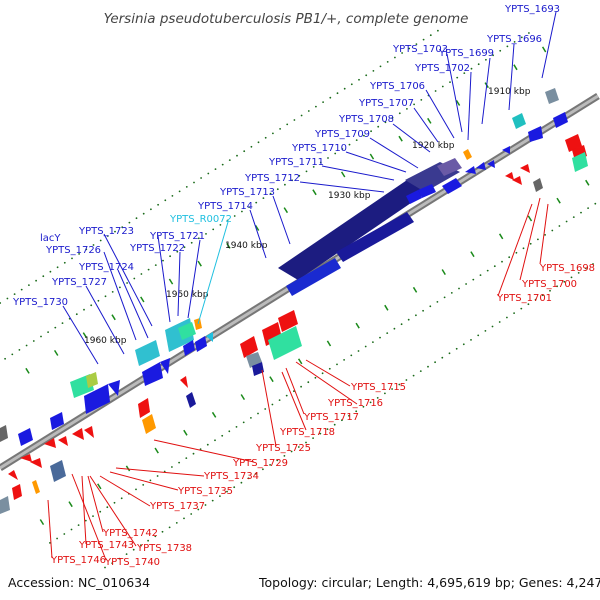 The width and height of the screenshot is (600, 600). Describe the element at coordinates (132, 562) in the screenshot. I see `gene-label: YPTS_1740` at that location.